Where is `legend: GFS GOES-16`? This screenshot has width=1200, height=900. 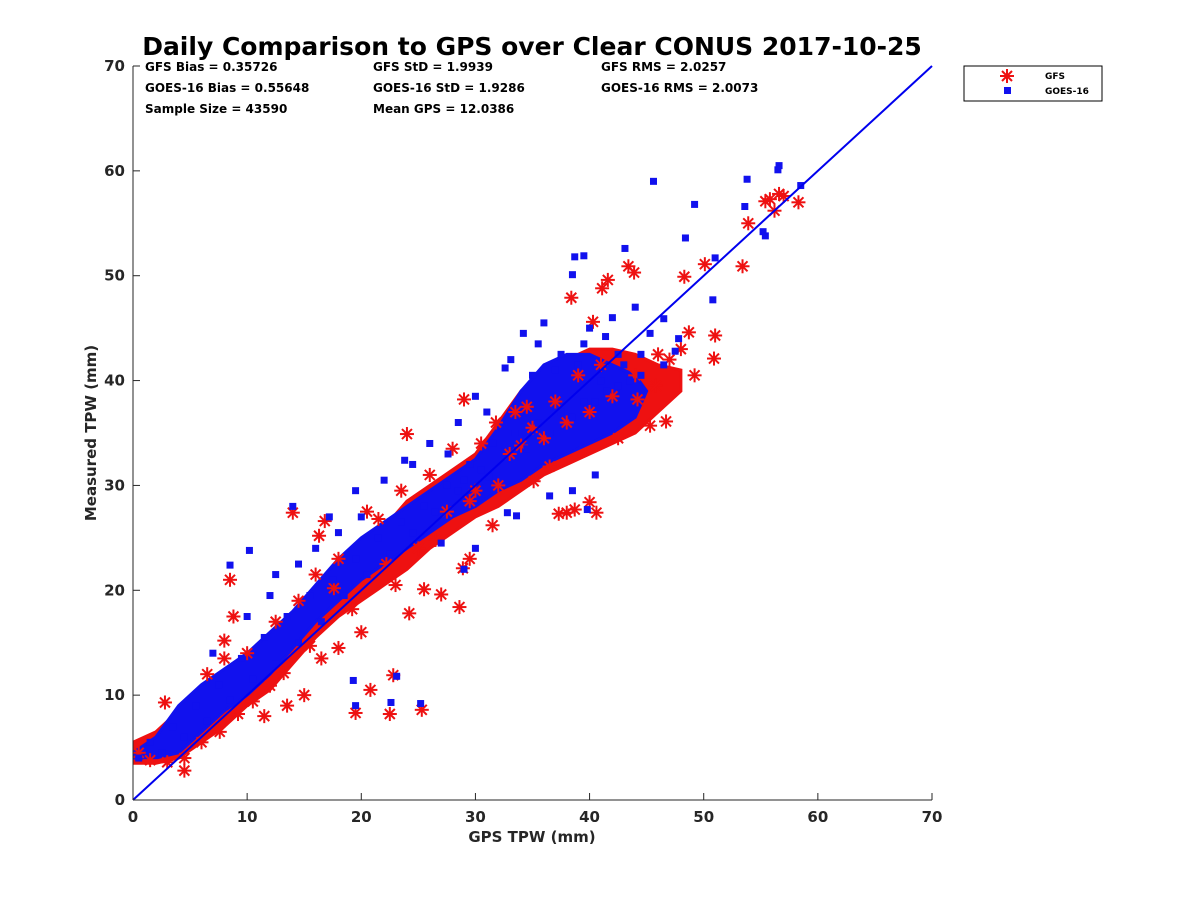 legend: GFS GOES-16 is located at coordinates (1033, 83).